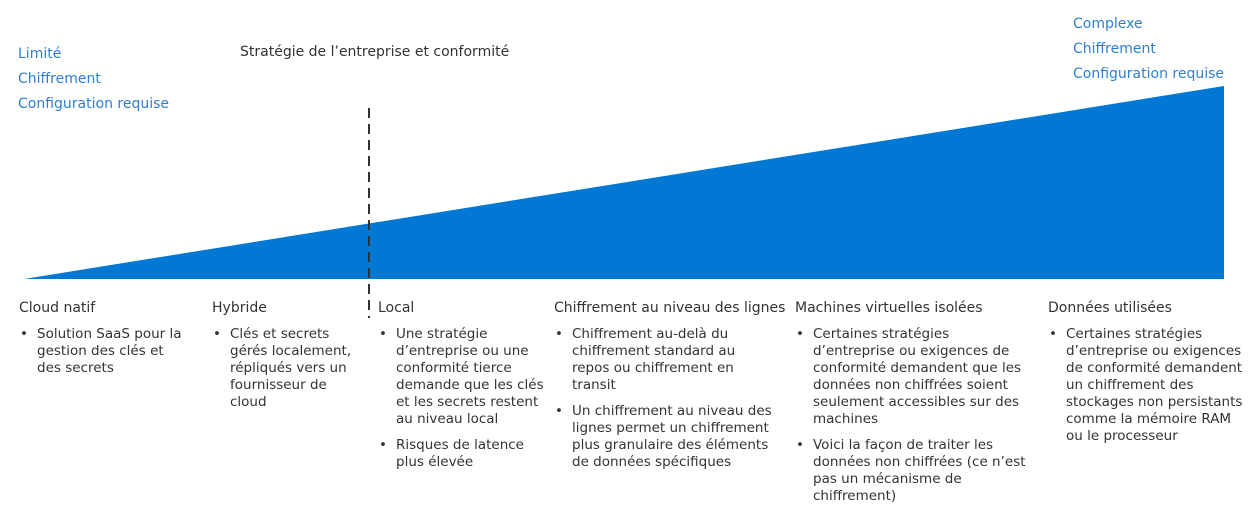  I want to click on column-title: Hybride, so click(239, 308).